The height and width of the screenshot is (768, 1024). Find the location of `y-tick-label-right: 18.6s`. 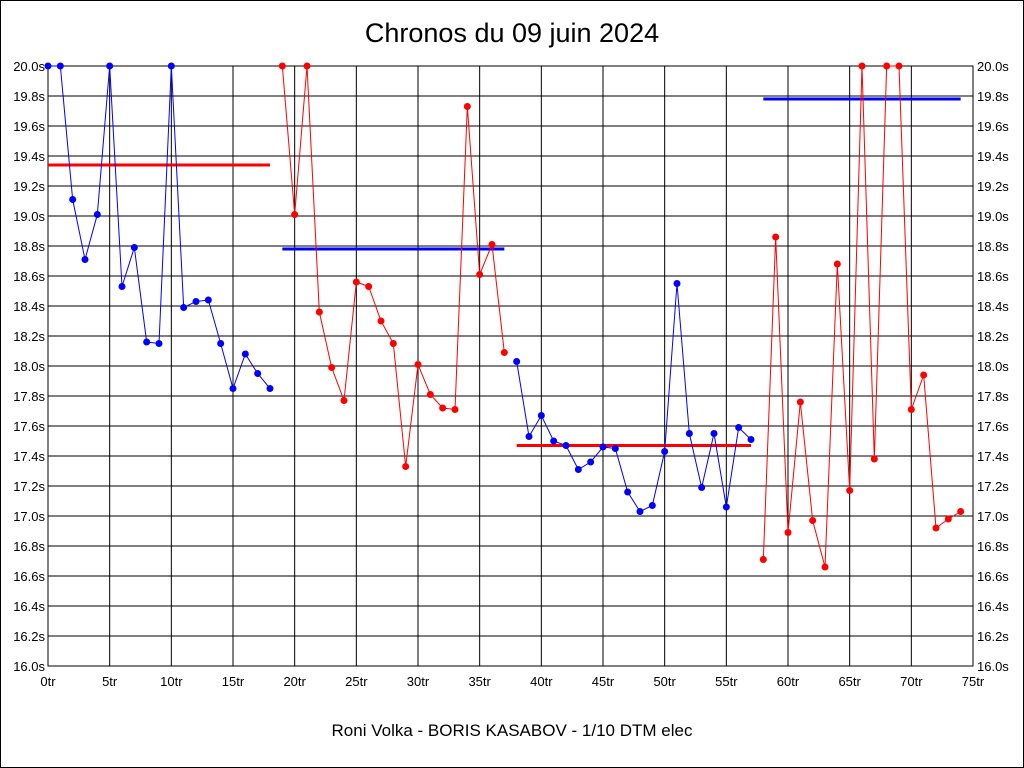

y-tick-label-right: 18.6s is located at coordinates (993, 276).